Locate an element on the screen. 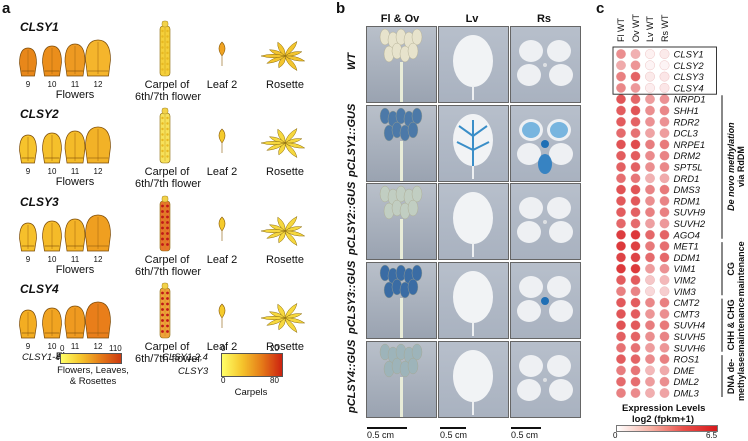  row-label-3: pCLSY3::GUS is located at coordinates (352, 297).